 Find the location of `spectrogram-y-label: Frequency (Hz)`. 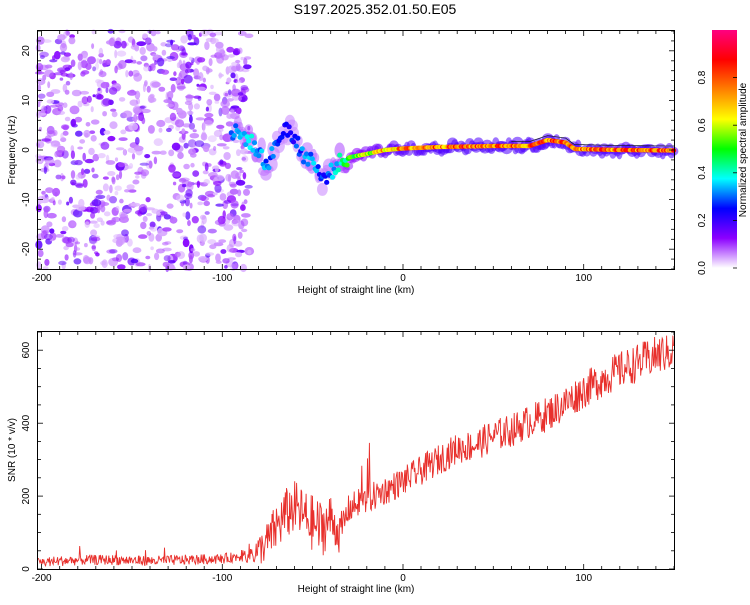

spectrogram-y-label: Frequency (Hz) is located at coordinates (12, 150).